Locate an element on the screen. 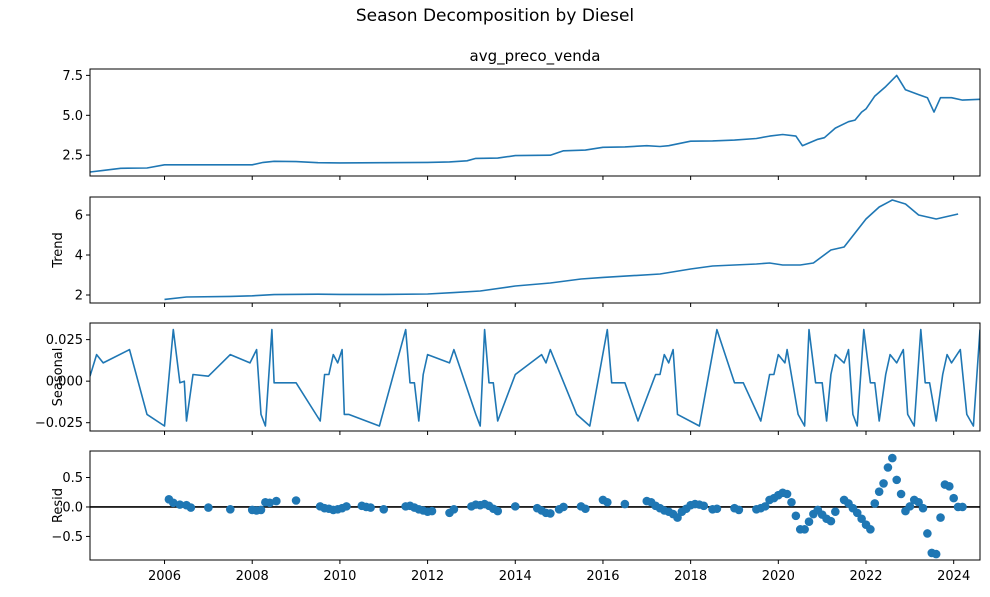 Image resolution: width=990 pixels, height=597 pixels. xtick-label: 2020 is located at coordinates (778, 576).